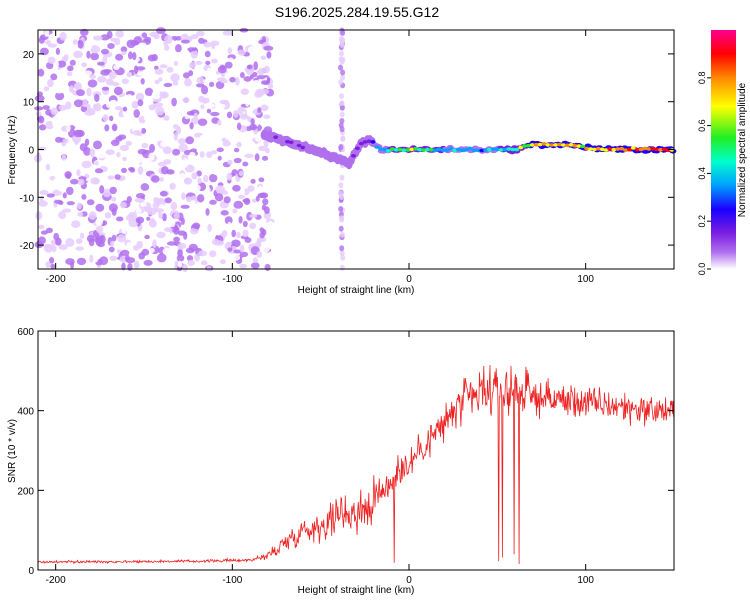 This screenshot has height=600, width=750. Describe the element at coordinates (56, 580) in the screenshot. I see `snr-x-tick-label: -200` at that location.